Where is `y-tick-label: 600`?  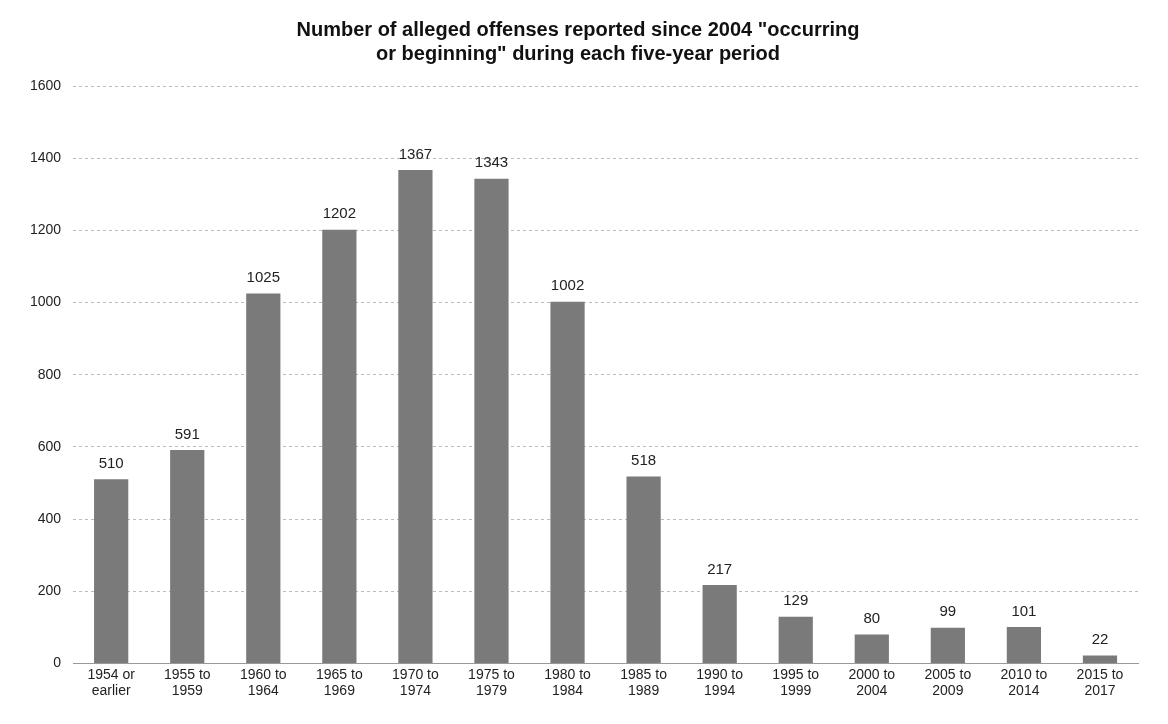 y-tick-label: 600 is located at coordinates (49, 445).